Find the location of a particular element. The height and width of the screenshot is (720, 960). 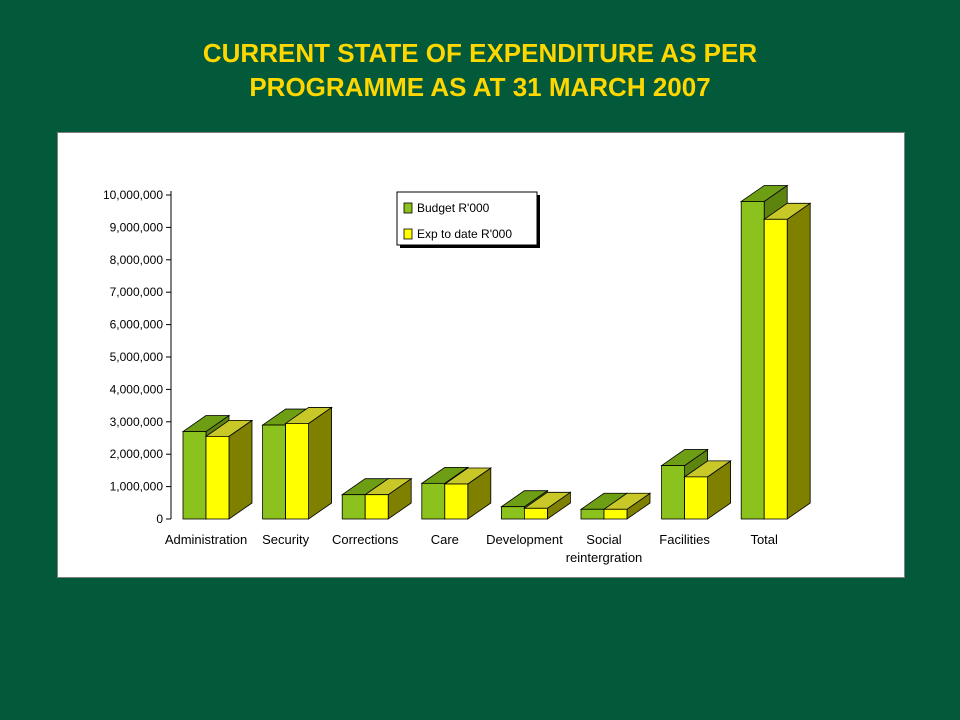

x-tick-label: Total is located at coordinates (764, 539).